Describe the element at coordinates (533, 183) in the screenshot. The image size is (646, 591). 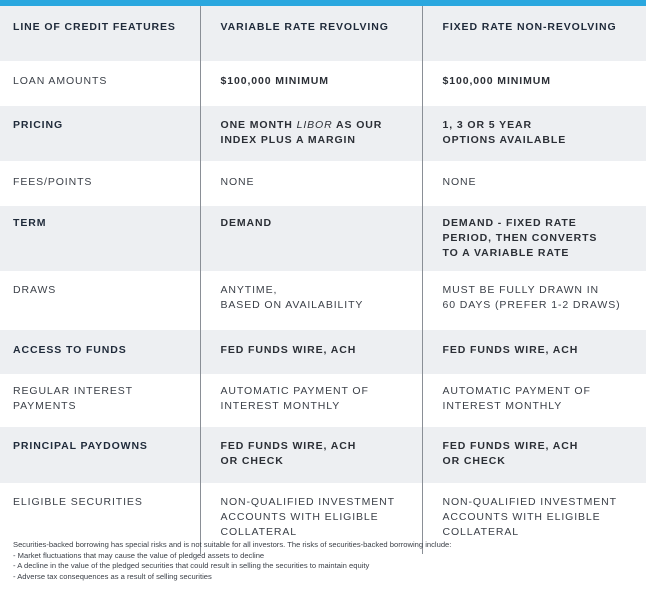
I see `fixed-cell: NONE` at that location.